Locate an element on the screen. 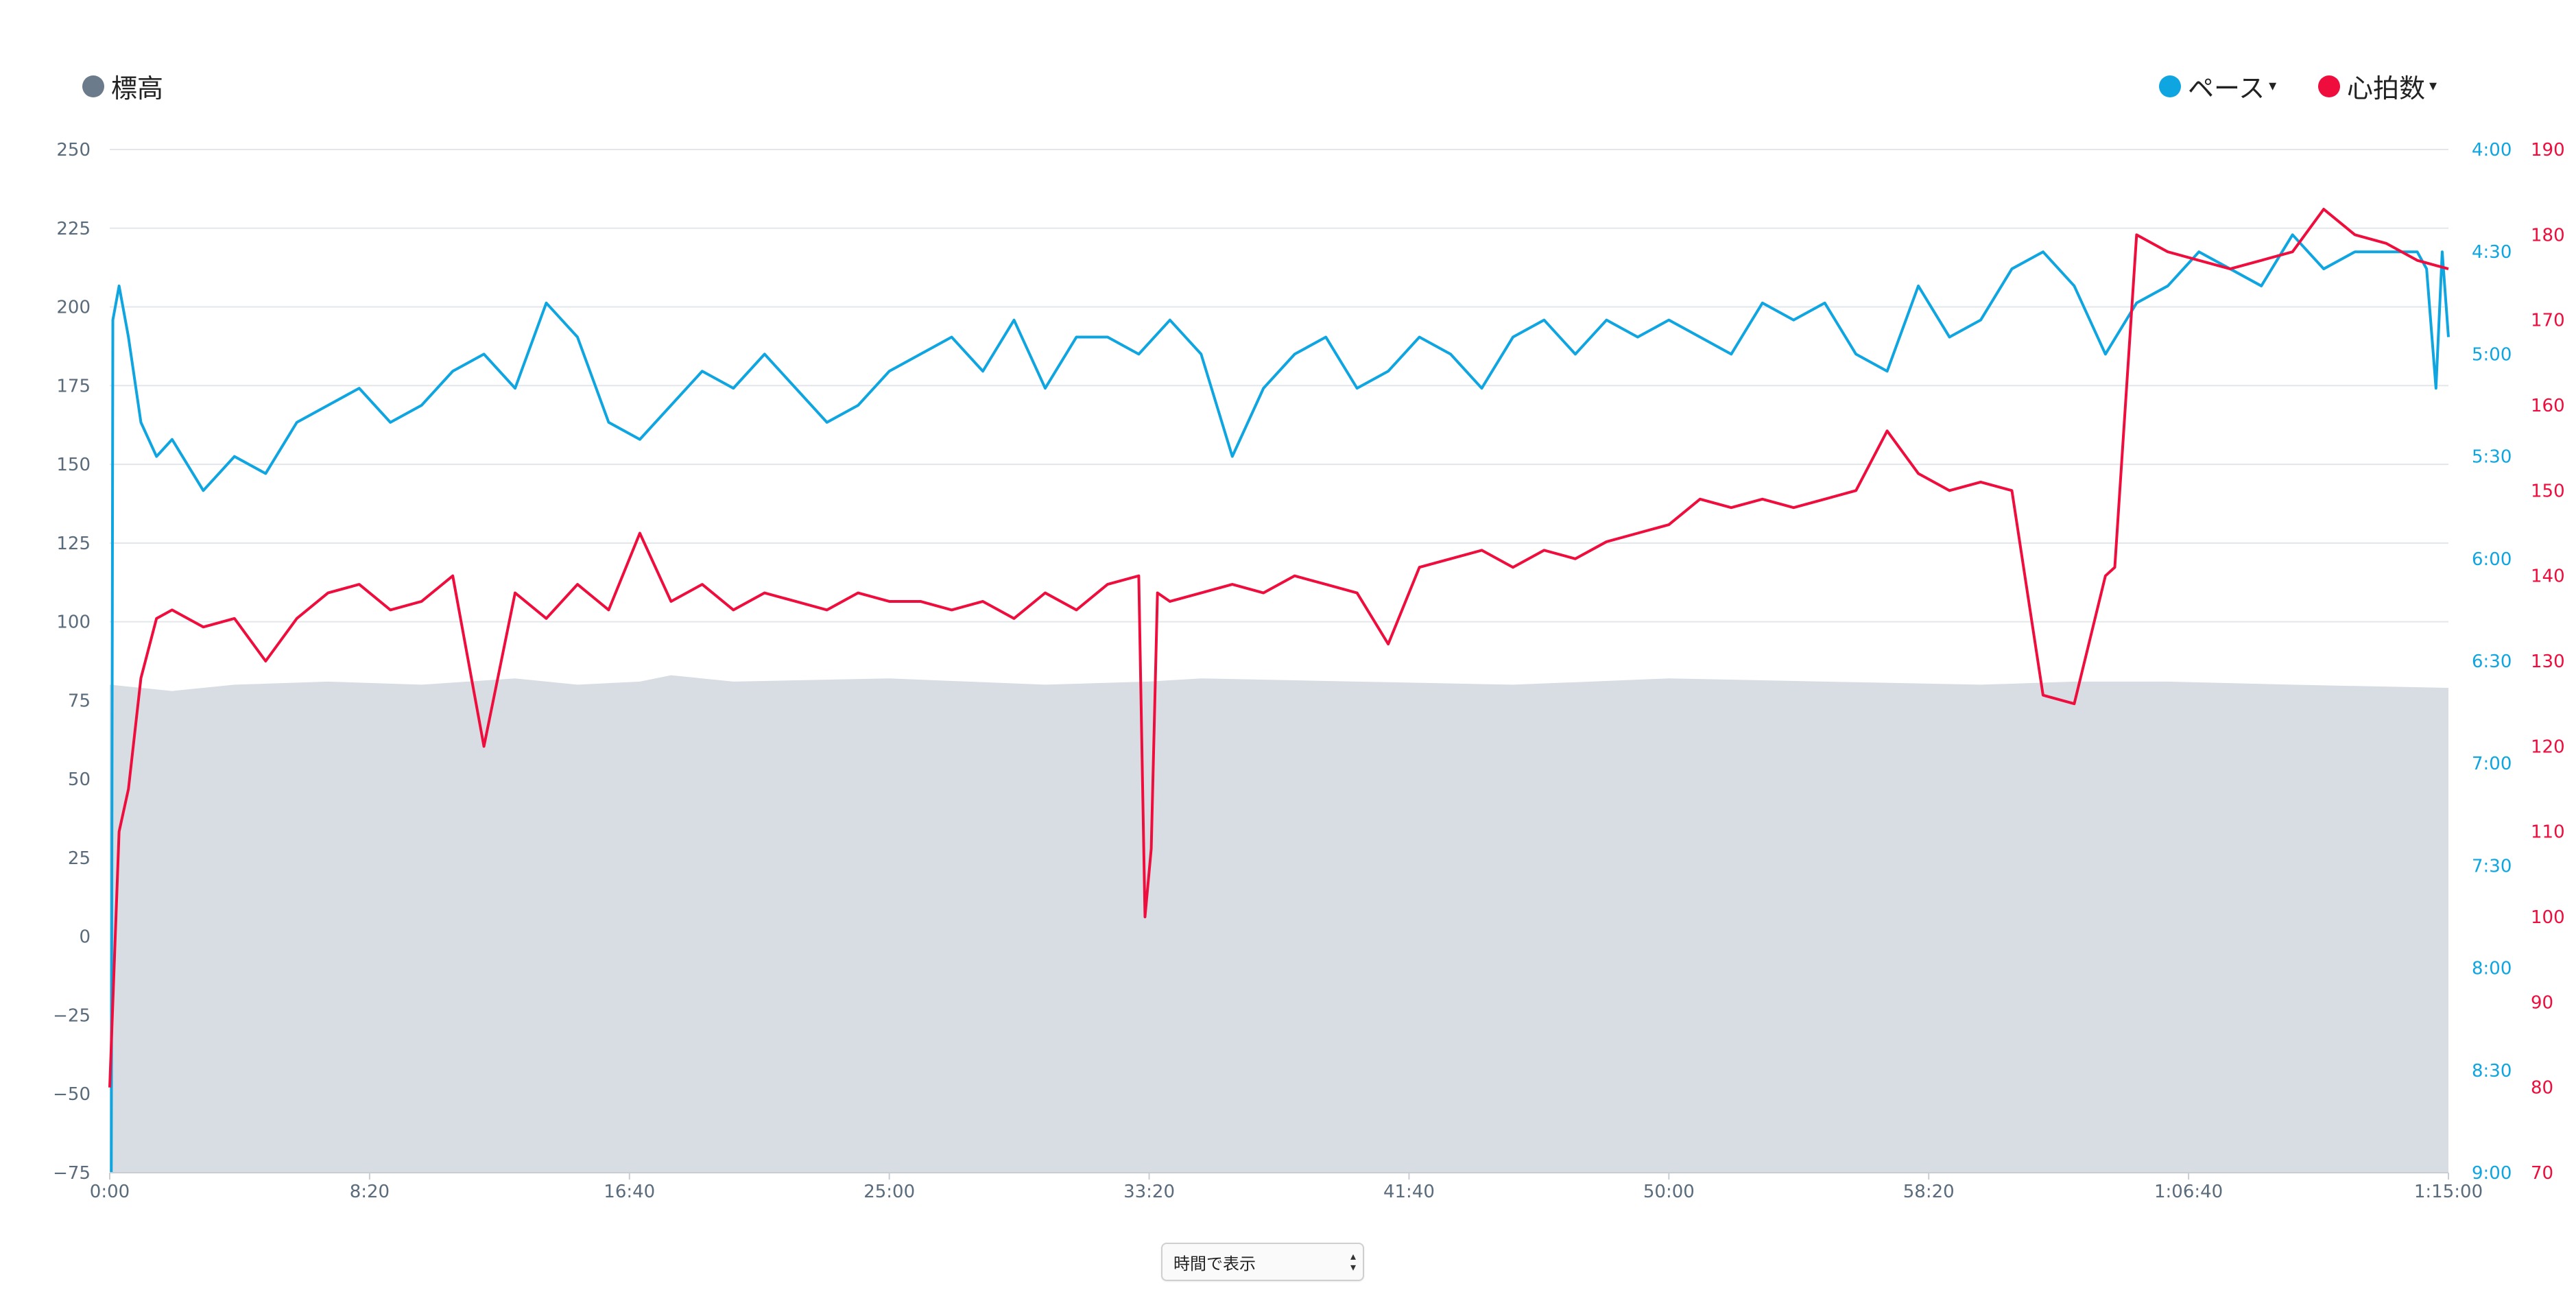 This screenshot has width=2576, height=1303. y-hr-tick-label: 80 is located at coordinates (2542, 1088).